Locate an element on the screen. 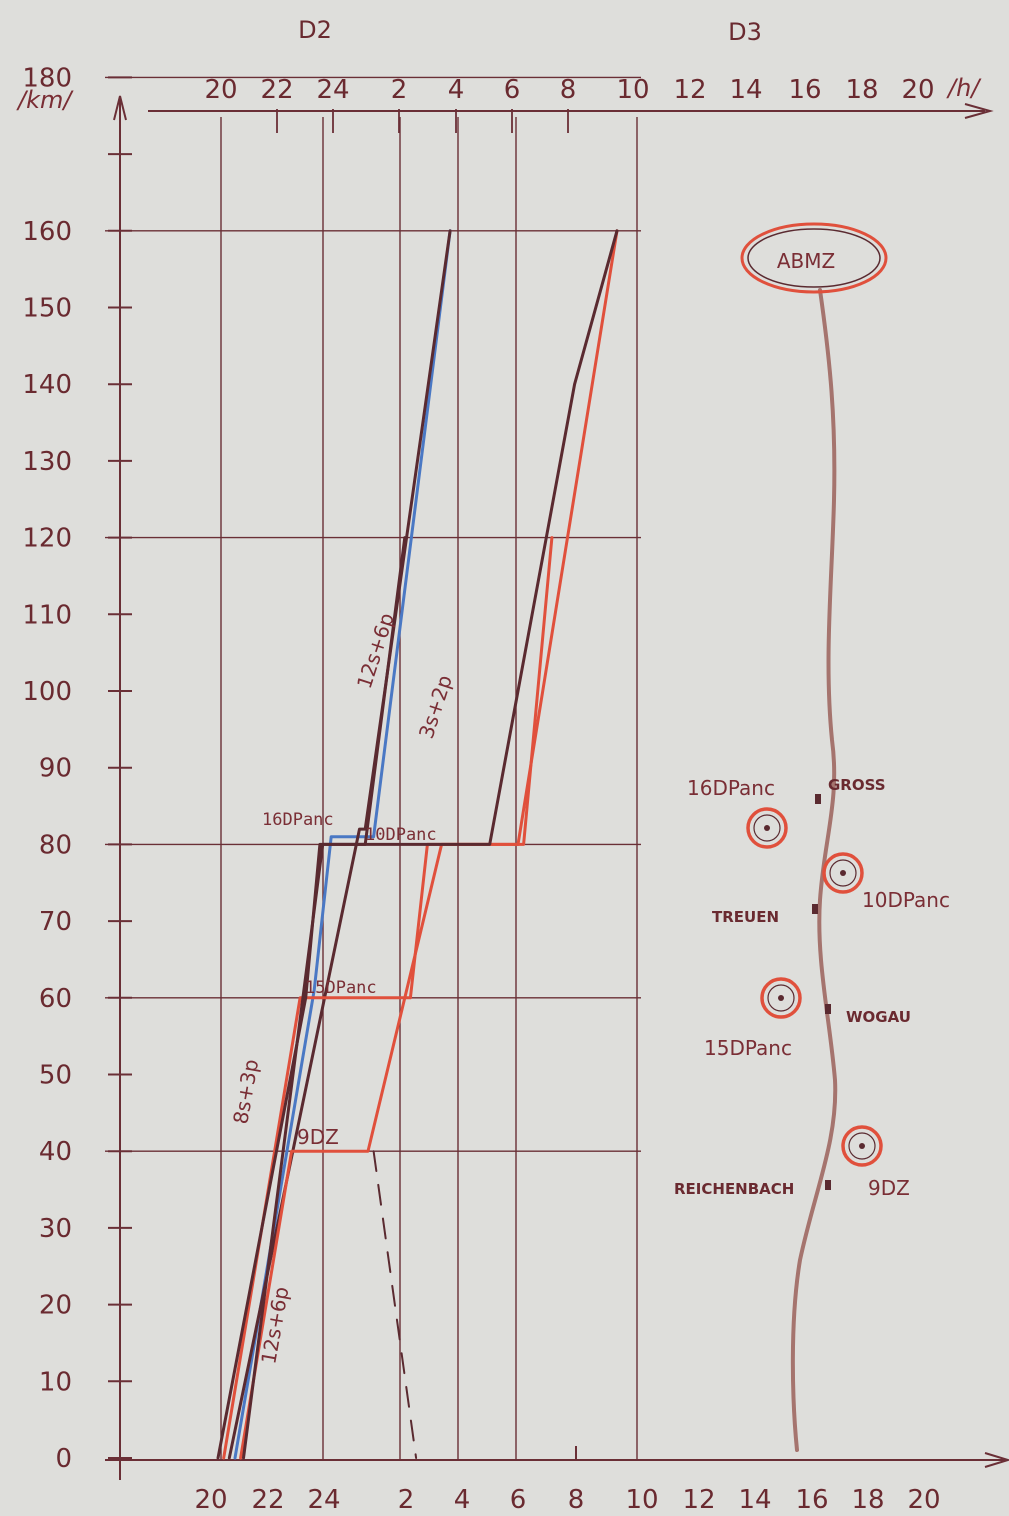 This screenshot has height=1516, width=1009. place-label: WOGAU is located at coordinates (878, 1017).